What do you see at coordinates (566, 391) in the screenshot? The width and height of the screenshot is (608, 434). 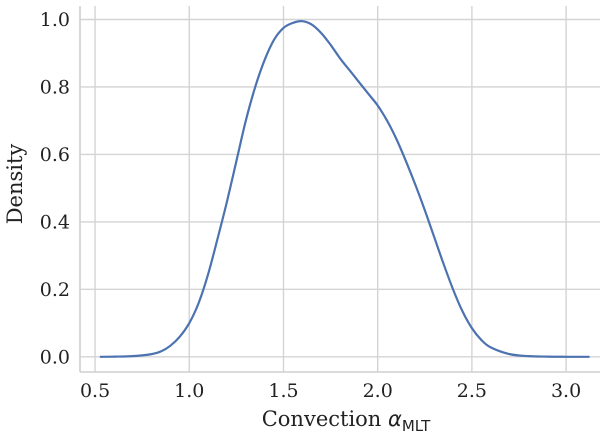 I see `x-tick-label: 3.0` at bounding box center [566, 391].